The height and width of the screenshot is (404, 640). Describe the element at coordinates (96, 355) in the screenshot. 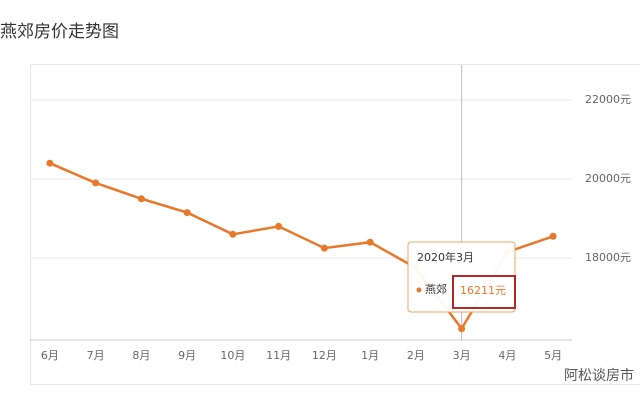

I see `x-tick-label: 7月` at that location.